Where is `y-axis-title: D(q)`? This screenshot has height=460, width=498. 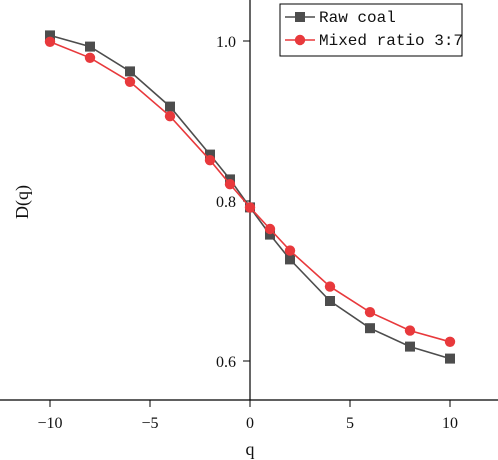
y-axis-title: D(q) is located at coordinates (22, 202).